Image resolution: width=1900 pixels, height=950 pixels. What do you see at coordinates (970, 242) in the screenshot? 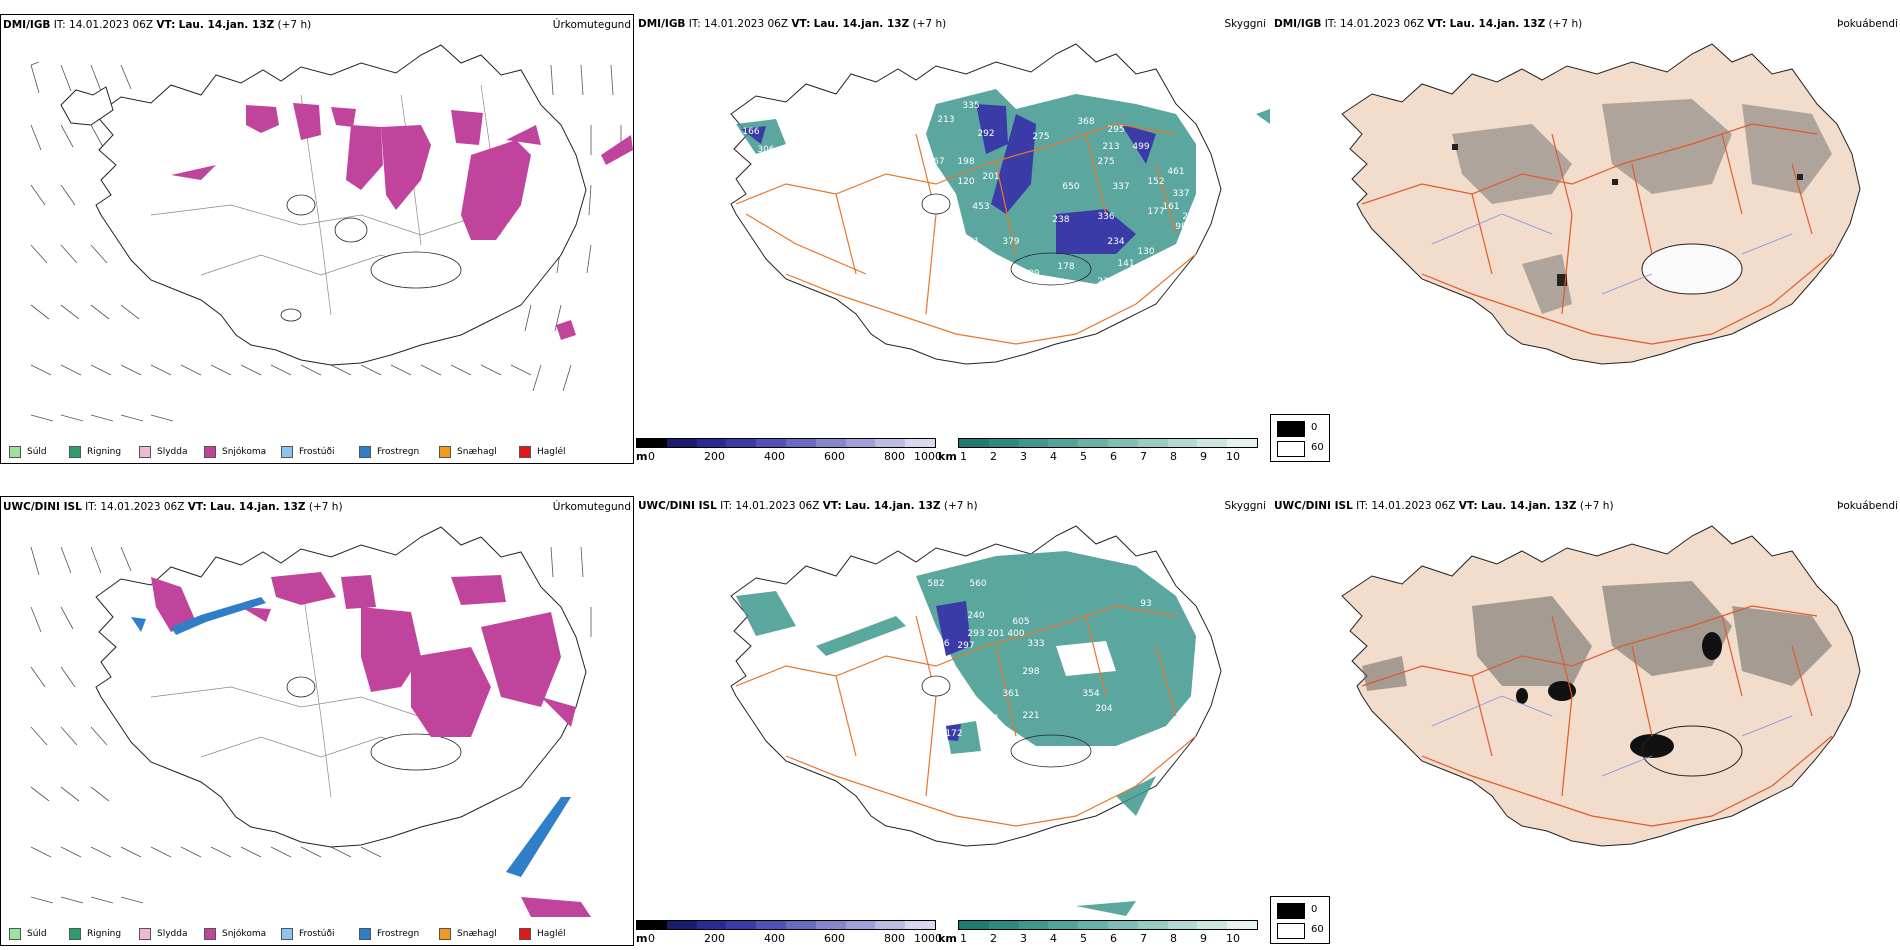
I see `svg-text: 481` at bounding box center [970, 242].